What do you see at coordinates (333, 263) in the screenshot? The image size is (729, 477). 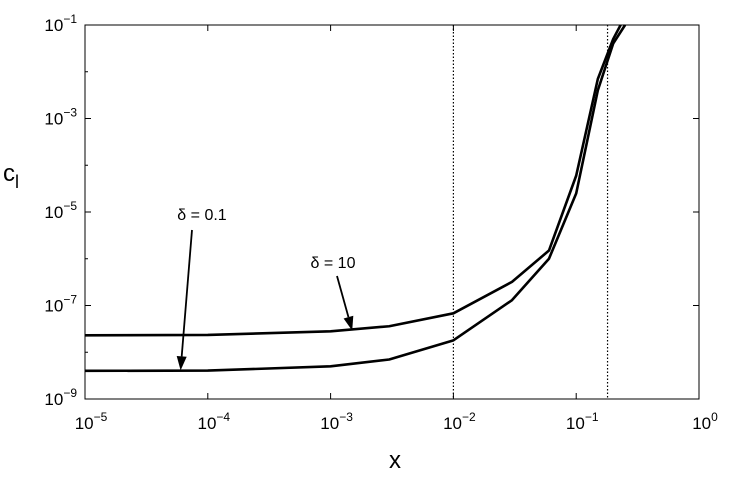 I see `annotation-label: δ = 10` at bounding box center [333, 263].